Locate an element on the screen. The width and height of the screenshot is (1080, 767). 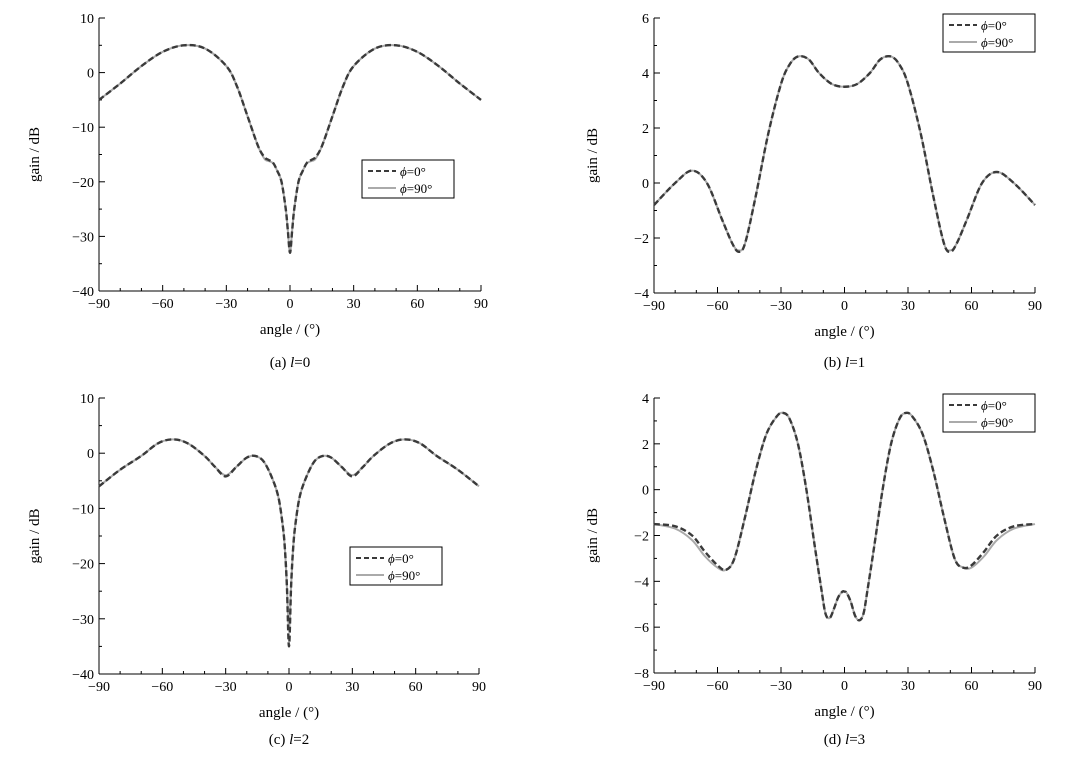
y-tick-label: 6 is located at coordinates (645, 19).